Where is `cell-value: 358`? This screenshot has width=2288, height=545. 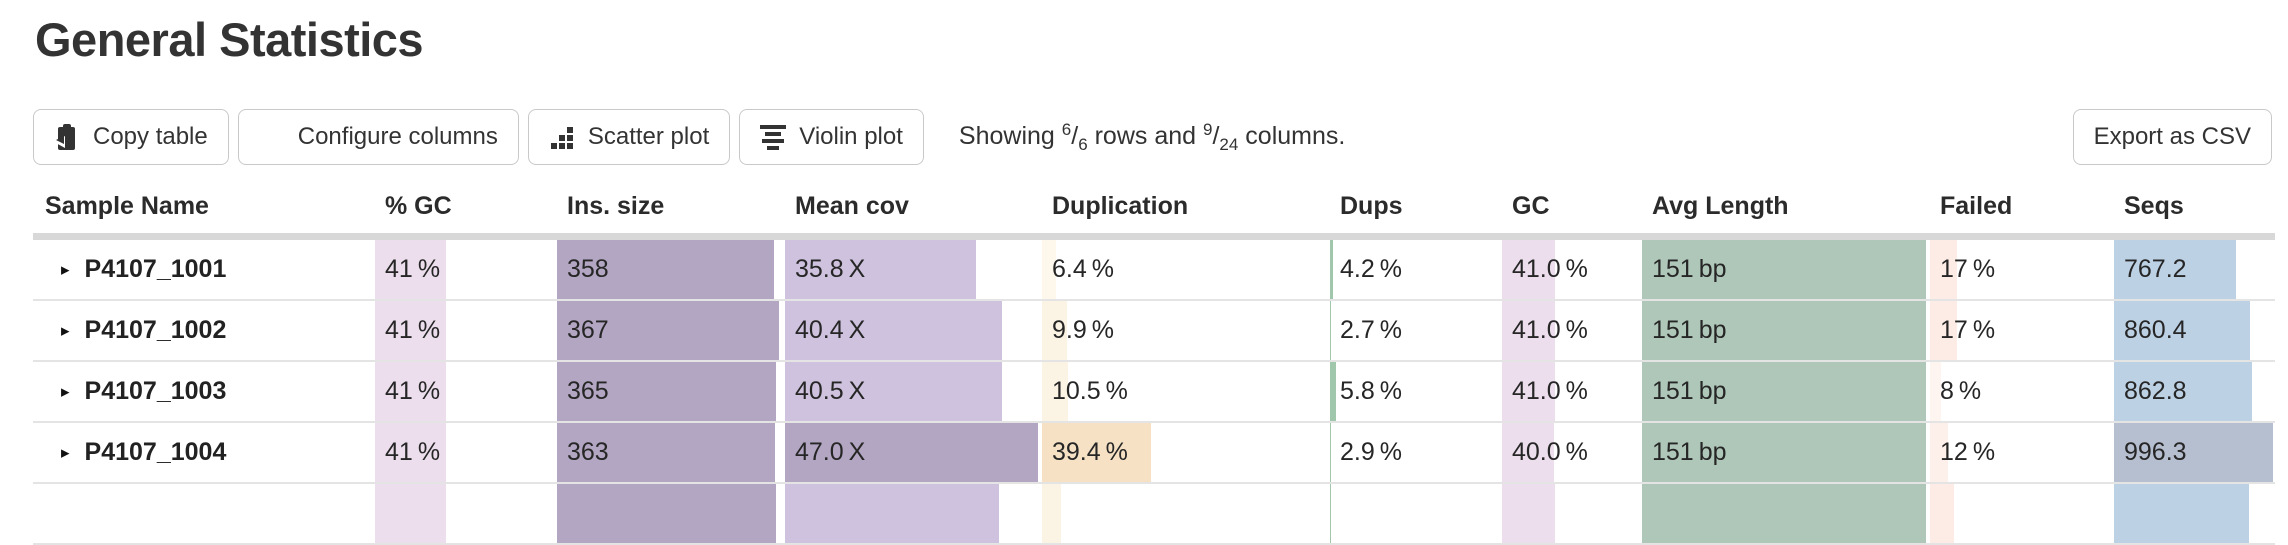 cell-value: 358 is located at coordinates (588, 269).